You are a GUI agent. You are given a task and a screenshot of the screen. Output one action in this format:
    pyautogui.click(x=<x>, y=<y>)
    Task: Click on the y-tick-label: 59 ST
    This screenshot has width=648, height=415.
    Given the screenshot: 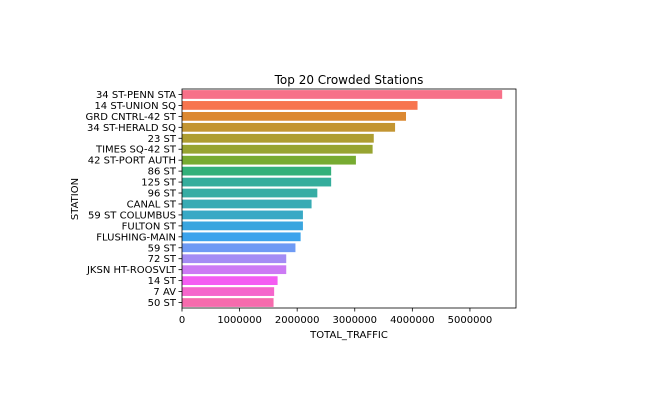 What is the action you would take?
    pyautogui.click(x=162, y=248)
    